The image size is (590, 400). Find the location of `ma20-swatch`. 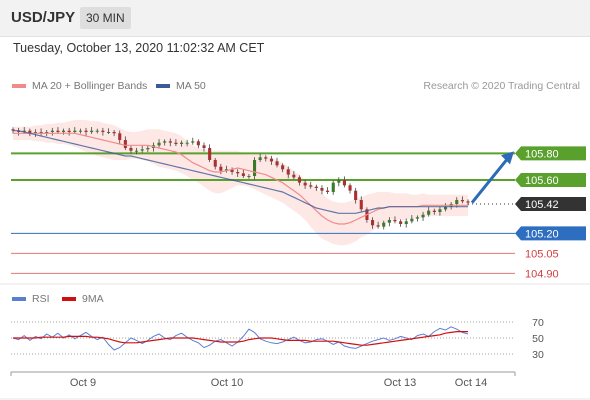

ma20-swatch is located at coordinates (19, 86).